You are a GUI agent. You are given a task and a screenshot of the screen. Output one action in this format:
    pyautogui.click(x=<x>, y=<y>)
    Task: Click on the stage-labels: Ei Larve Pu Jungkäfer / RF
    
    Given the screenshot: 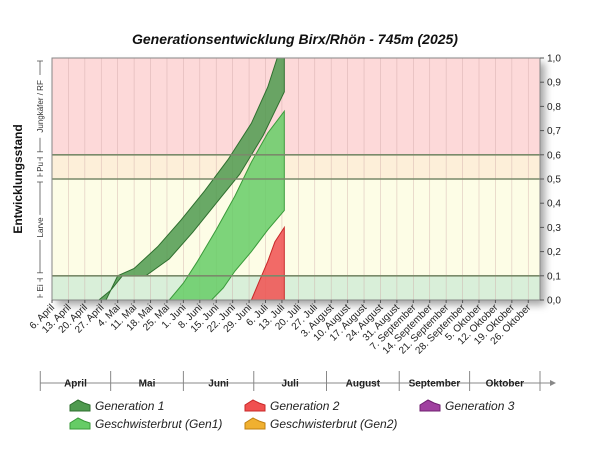 What is the action you would take?
    pyautogui.click(x=40, y=179)
    